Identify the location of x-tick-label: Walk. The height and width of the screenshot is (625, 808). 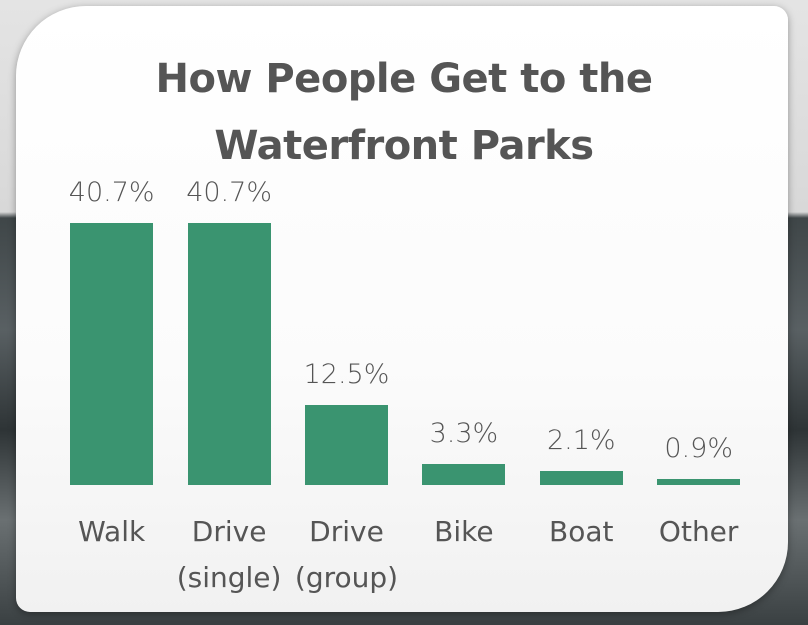
(112, 531).